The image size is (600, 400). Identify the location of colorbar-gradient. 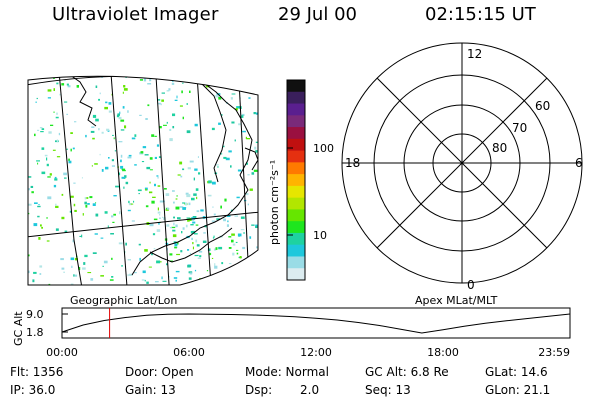
(296, 180).